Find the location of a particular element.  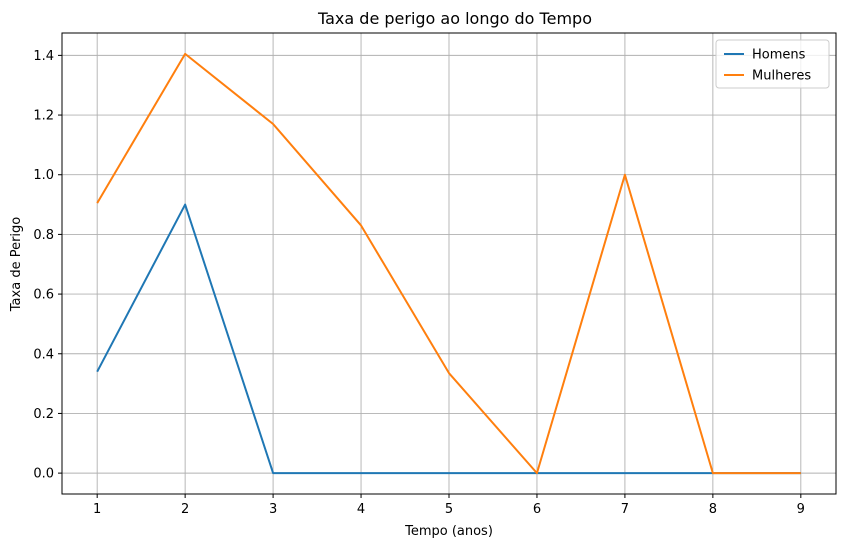

legend: Homens Mulheres is located at coordinates (772, 64).